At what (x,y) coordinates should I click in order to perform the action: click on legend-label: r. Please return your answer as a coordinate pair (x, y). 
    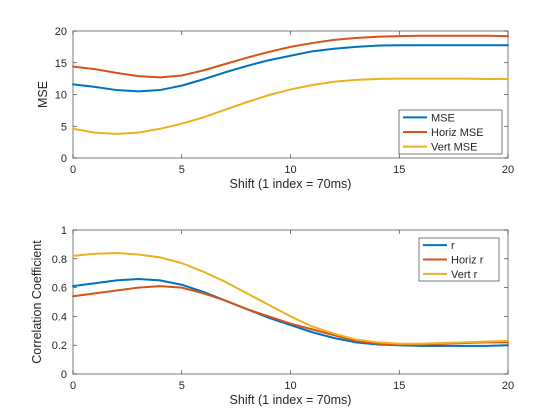
    Looking at the image, I should click on (453, 246).